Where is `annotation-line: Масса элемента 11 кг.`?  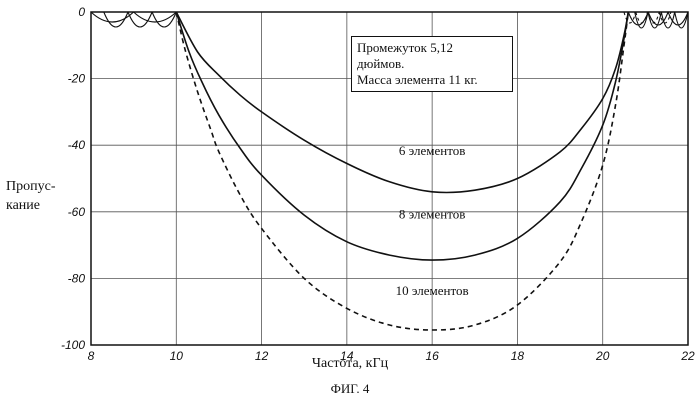
annotation-line: Масса элемента 11 кг. is located at coordinates (432, 80).